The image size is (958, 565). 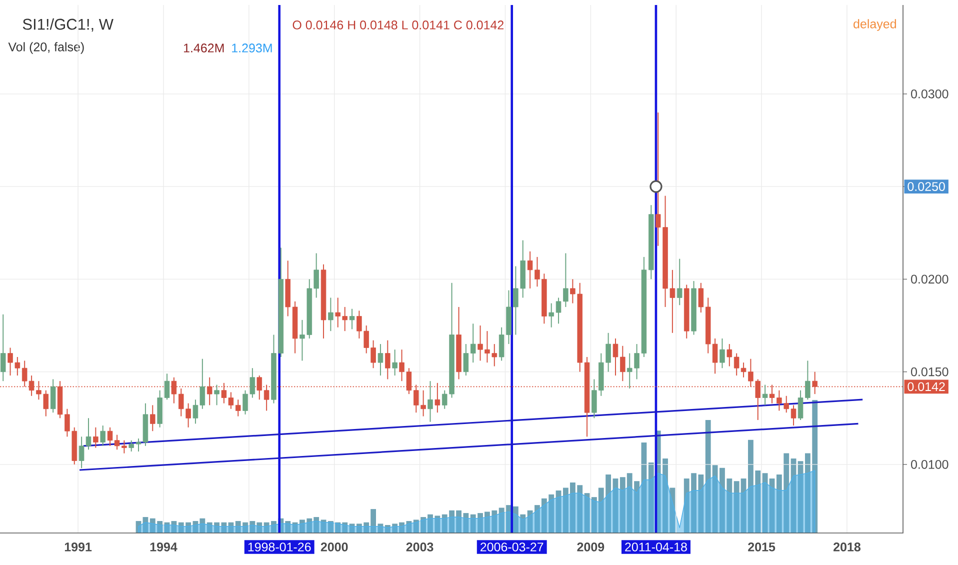 What do you see at coordinates (46, 48) in the screenshot?
I see `chart-title: Vol (20, false)` at bounding box center [46, 48].